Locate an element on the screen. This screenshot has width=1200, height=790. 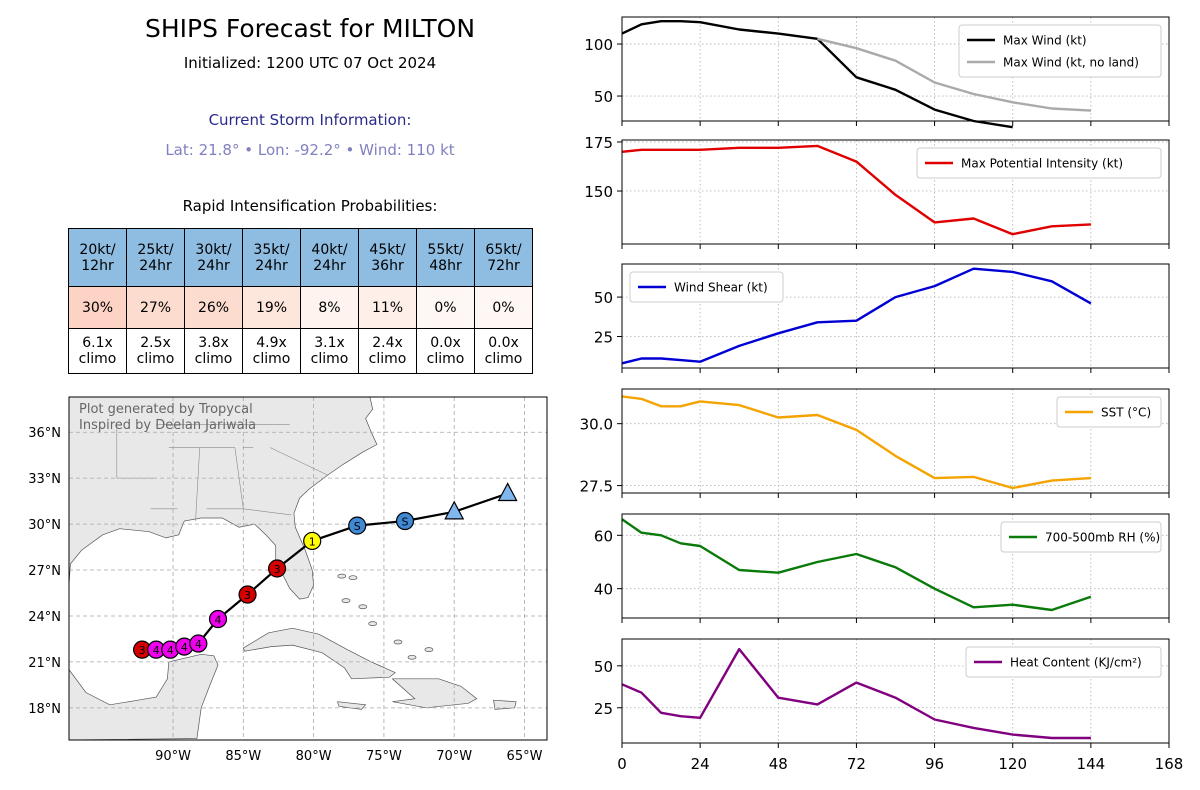
y-tick-label: 150 is located at coordinates (598, 192).